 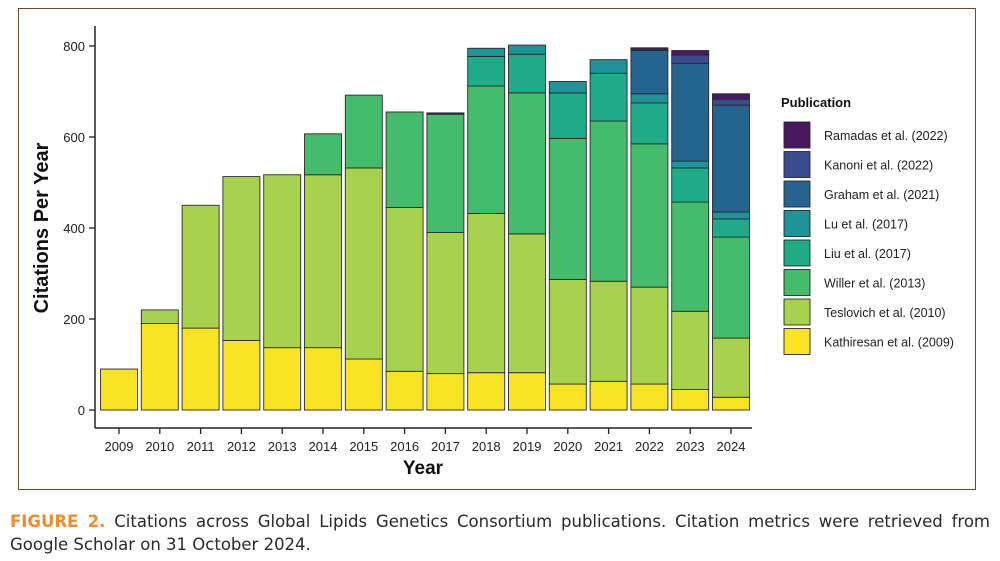 What do you see at coordinates (816, 102) in the screenshot?
I see `legend-title: Publication` at bounding box center [816, 102].